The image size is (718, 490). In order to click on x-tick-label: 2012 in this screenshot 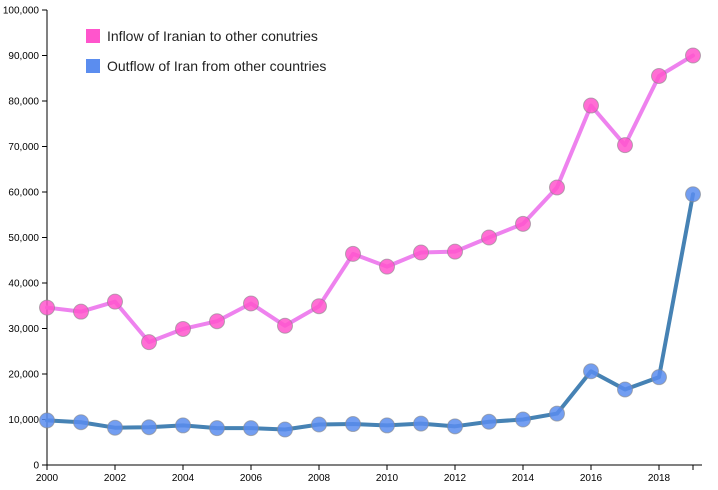, I will do `click(455, 478)`.